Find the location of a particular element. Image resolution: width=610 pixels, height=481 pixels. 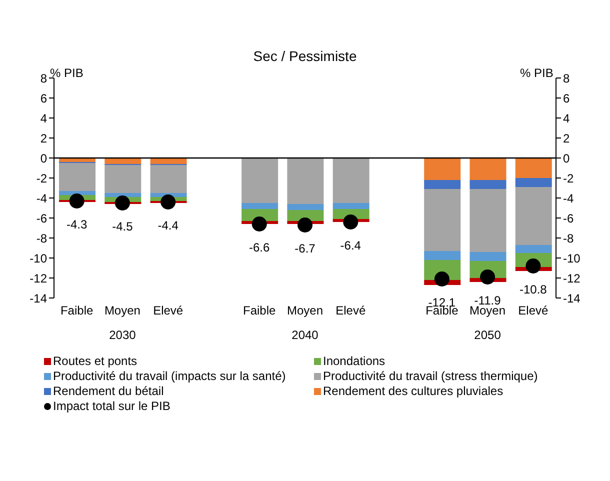

y2-tick-label: -8 is located at coordinates (568, 238).